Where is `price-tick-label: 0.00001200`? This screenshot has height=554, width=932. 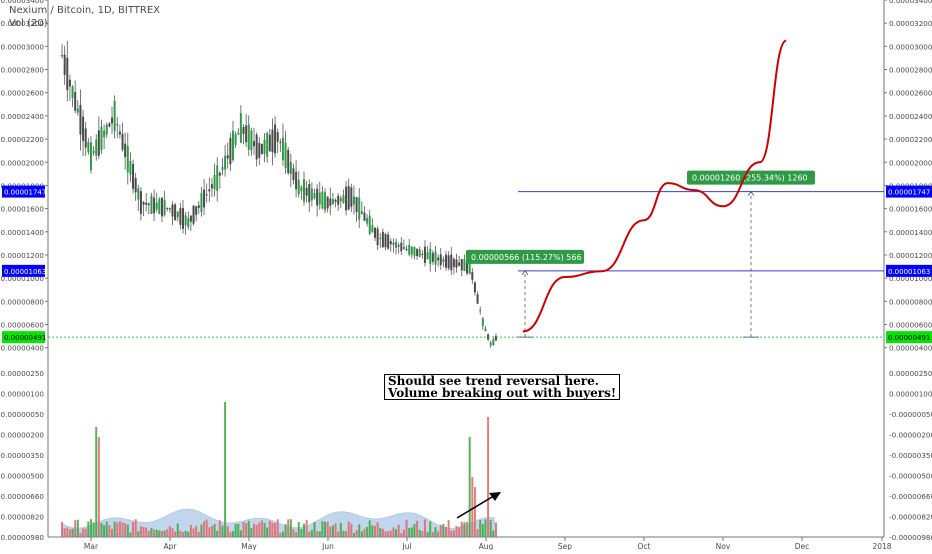 price-tick-label: 0.00001200 is located at coordinates (910, 255).